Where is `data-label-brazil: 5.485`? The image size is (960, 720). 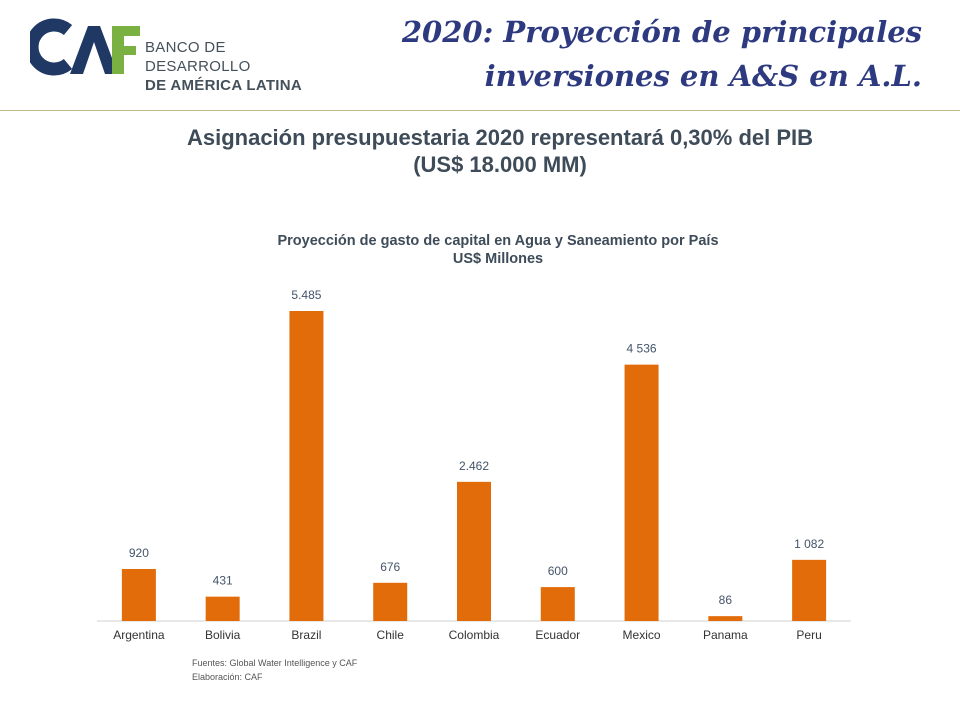
data-label-brazil: 5.485 is located at coordinates (306, 295).